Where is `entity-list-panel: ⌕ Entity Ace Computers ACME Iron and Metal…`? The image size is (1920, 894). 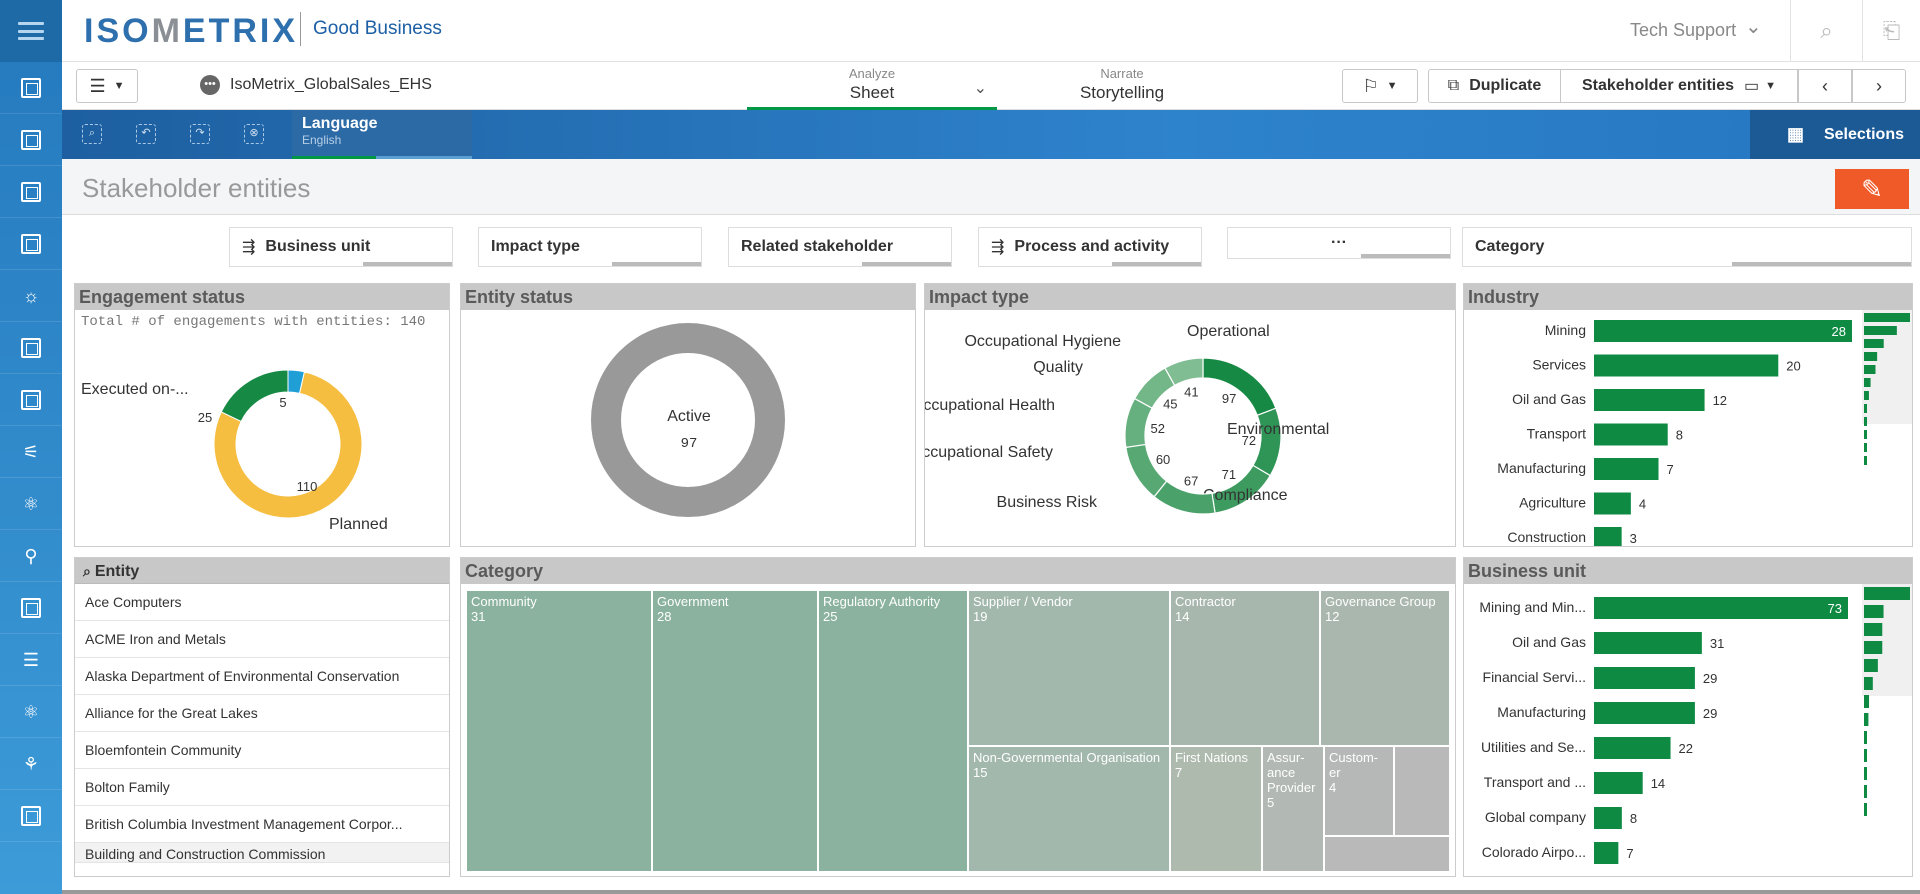
entity-list-panel: ⌕ Entity Ace Computers ACME Iron and Metal… is located at coordinates (262, 717).